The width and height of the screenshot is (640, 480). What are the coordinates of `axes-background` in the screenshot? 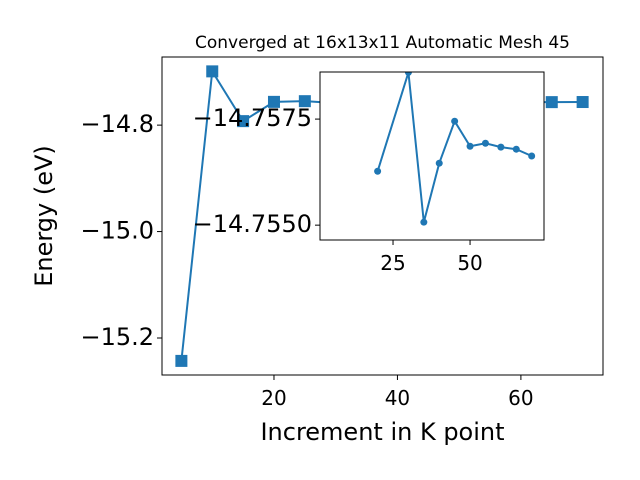 It's located at (432, 156).